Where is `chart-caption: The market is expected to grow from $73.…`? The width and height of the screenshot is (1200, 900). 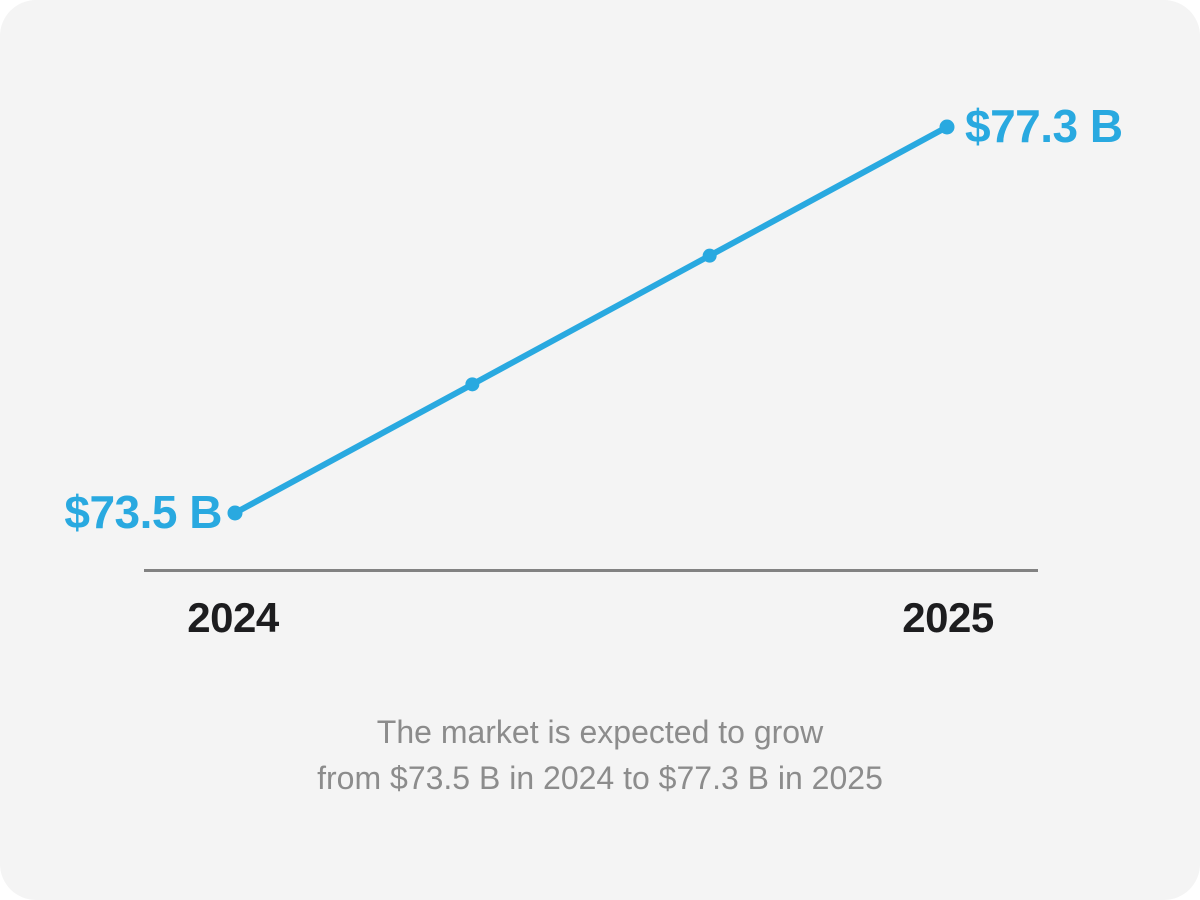
chart-caption: The market is expected to grow from $73.… is located at coordinates (600, 755).